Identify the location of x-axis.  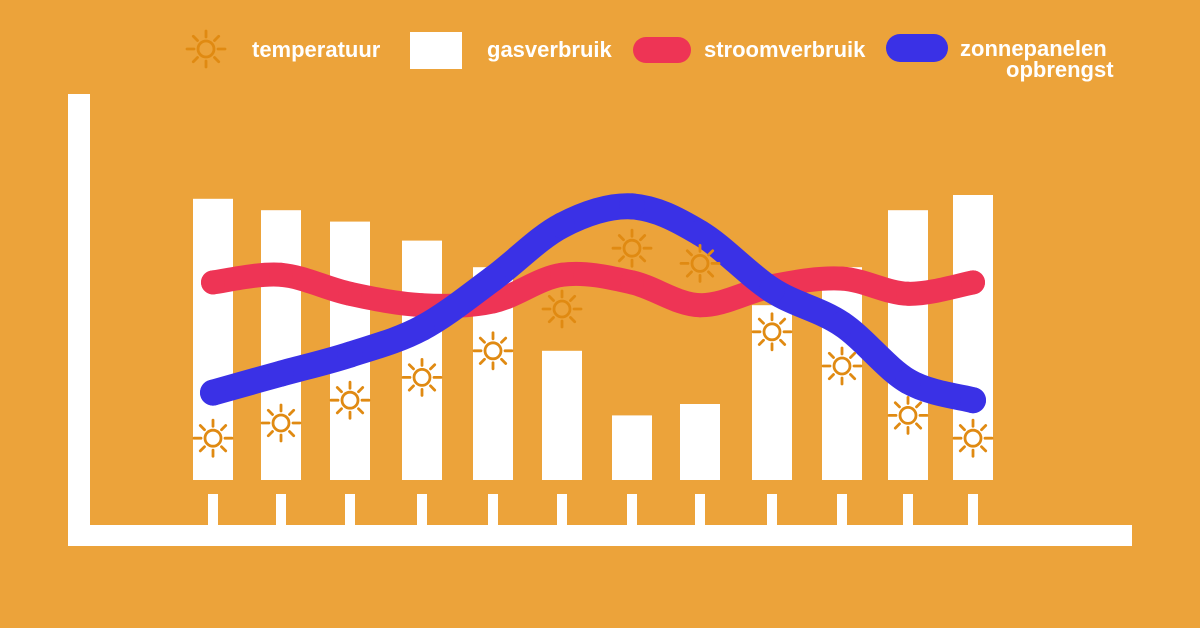
(600, 535).